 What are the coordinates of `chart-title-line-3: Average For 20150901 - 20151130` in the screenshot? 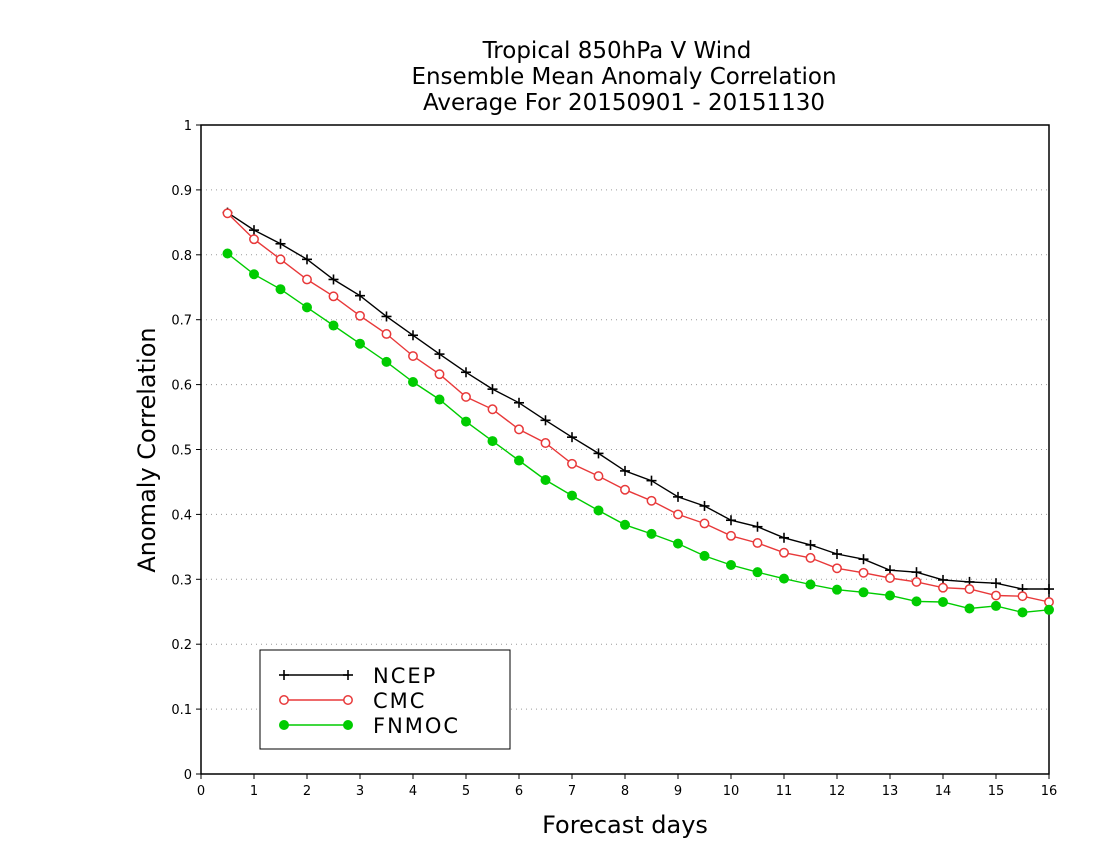 It's located at (624, 103).